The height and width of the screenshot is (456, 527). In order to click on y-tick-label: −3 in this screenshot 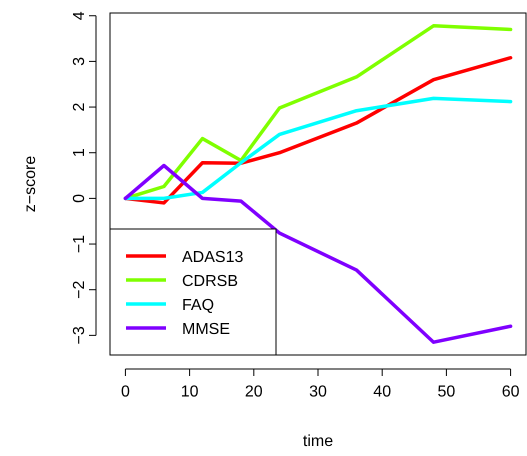, I will do `click(79, 335)`.